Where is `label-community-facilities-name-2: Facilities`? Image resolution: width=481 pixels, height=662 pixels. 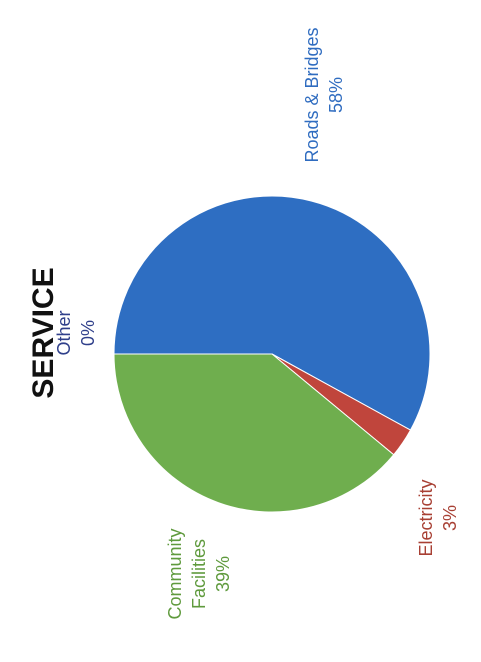 label-community-facilities-name-2: Facilities is located at coordinates (199, 574).